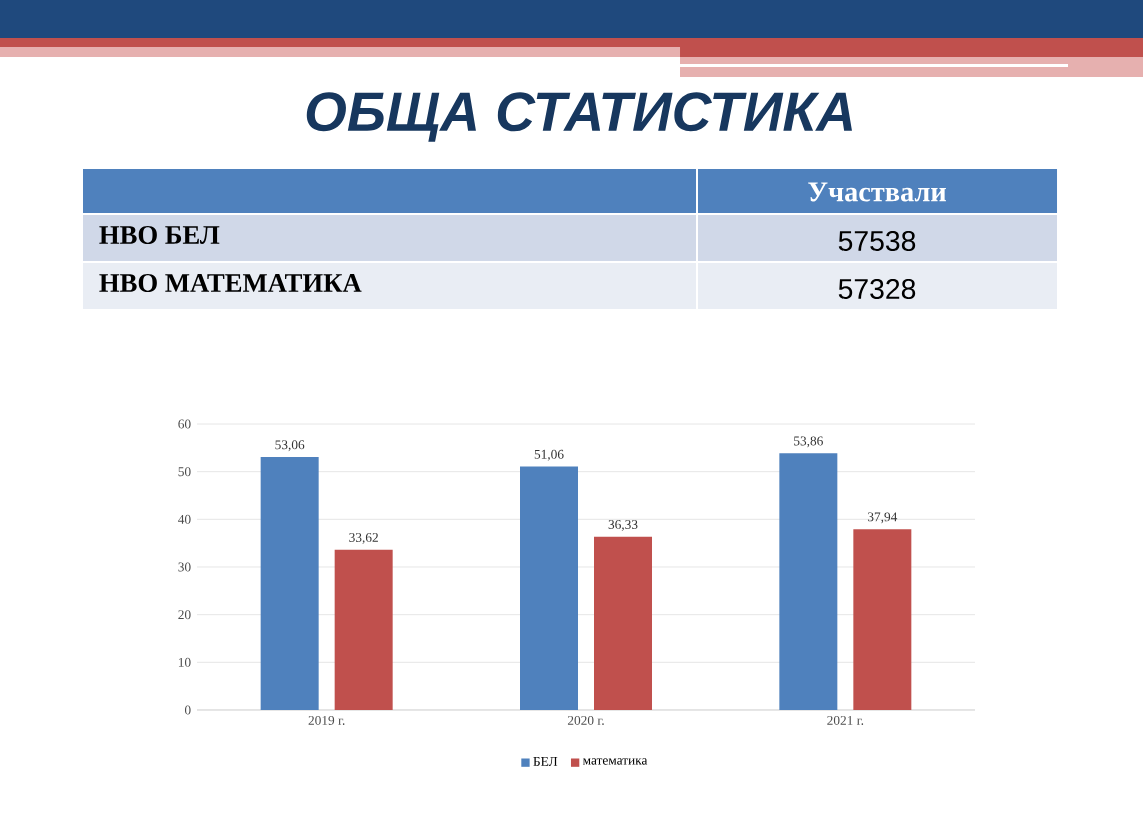 Image resolution: width=1143 pixels, height=813 pixels. What do you see at coordinates (184, 662) in the screenshot?
I see `y-tick-label: 10` at bounding box center [184, 662].